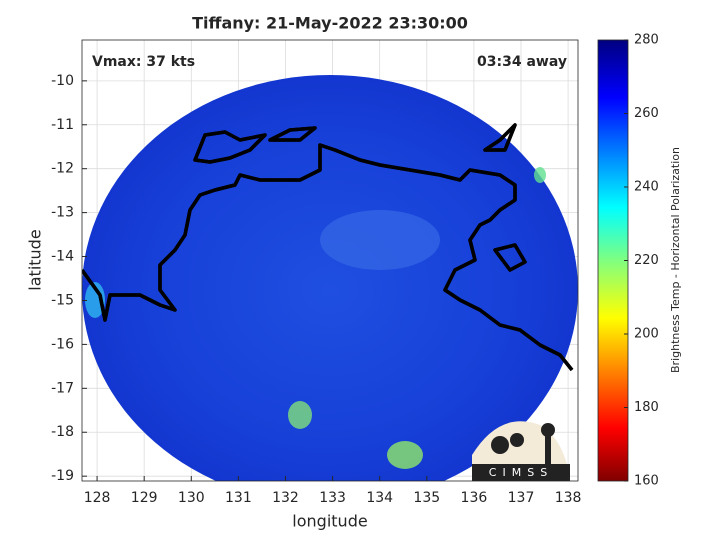 Image resolution: width=720 pixels, height=544 pixels. I want to click on logo: CIMSS, so click(521, 451).